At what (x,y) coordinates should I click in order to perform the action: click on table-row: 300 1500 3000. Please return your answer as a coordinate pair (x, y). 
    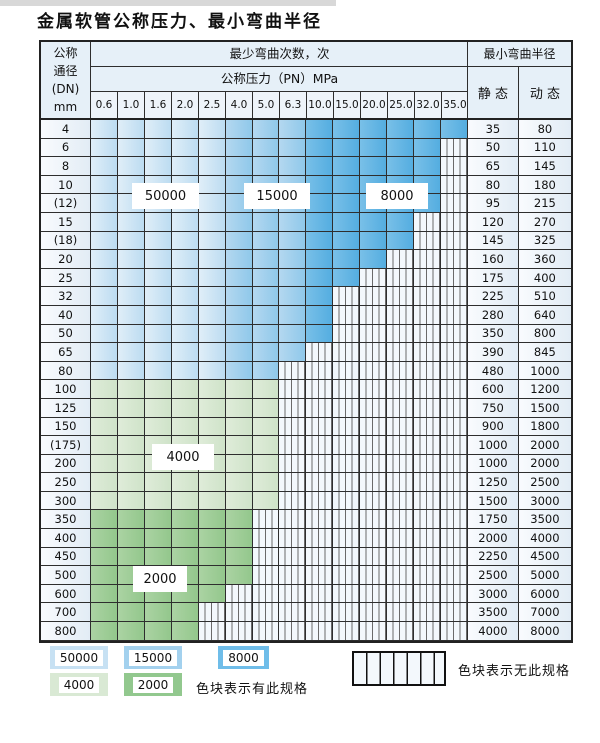
    Looking at the image, I should click on (306, 501).